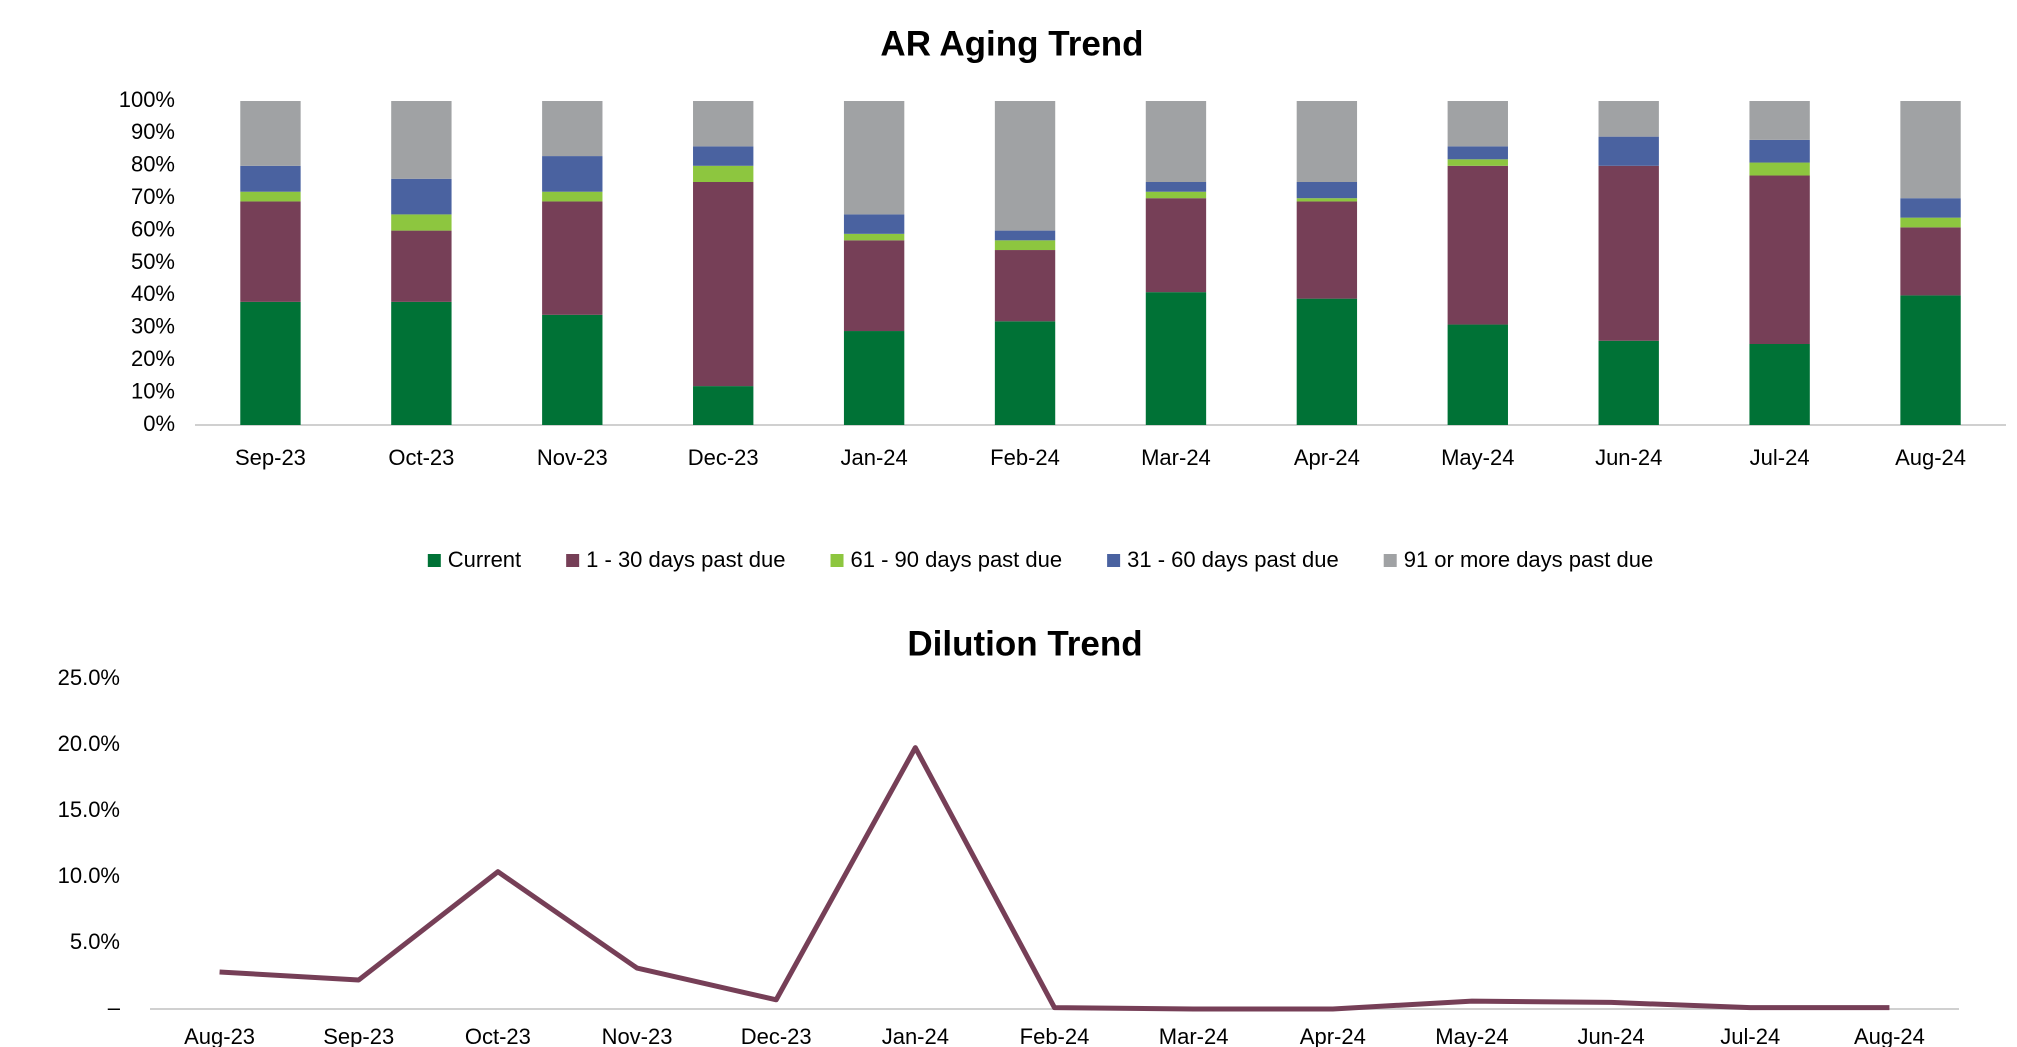 This screenshot has height=1047, width=2017. Describe the element at coordinates (685, 559) in the screenshot. I see `legend-label: 1 - 30 days past due` at that location.